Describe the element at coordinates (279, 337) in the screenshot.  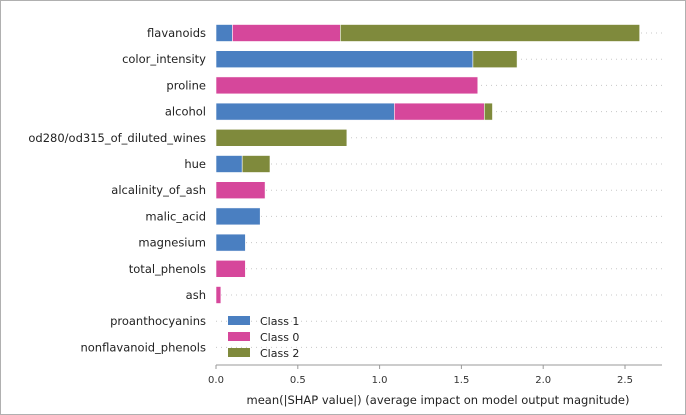
I see `legend-label: Class 0` at that location.